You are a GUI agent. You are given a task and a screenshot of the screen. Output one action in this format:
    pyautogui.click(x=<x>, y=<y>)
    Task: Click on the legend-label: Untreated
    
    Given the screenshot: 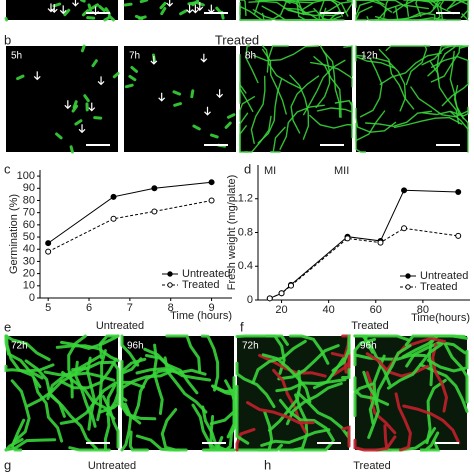 What is the action you would take?
    pyautogui.click(x=444, y=276)
    